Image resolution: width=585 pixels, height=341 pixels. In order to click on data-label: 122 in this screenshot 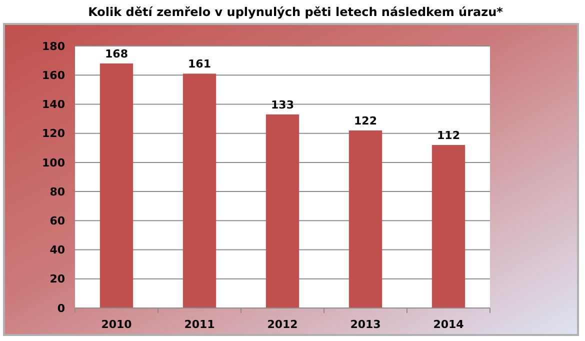, I will do `click(365, 121)`.